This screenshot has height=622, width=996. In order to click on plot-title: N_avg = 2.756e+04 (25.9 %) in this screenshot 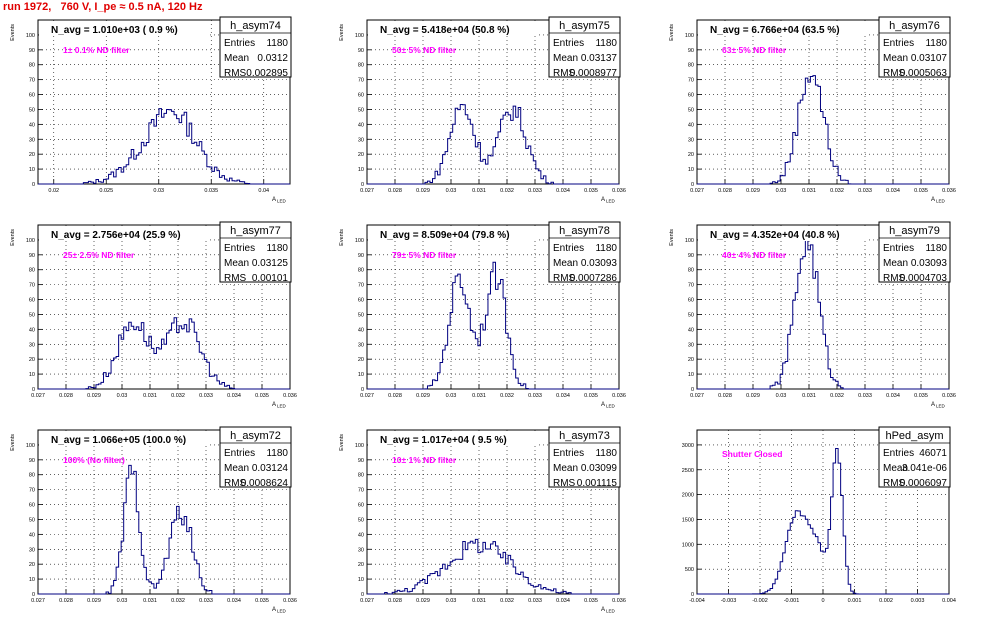, I will do `click(116, 235)`.